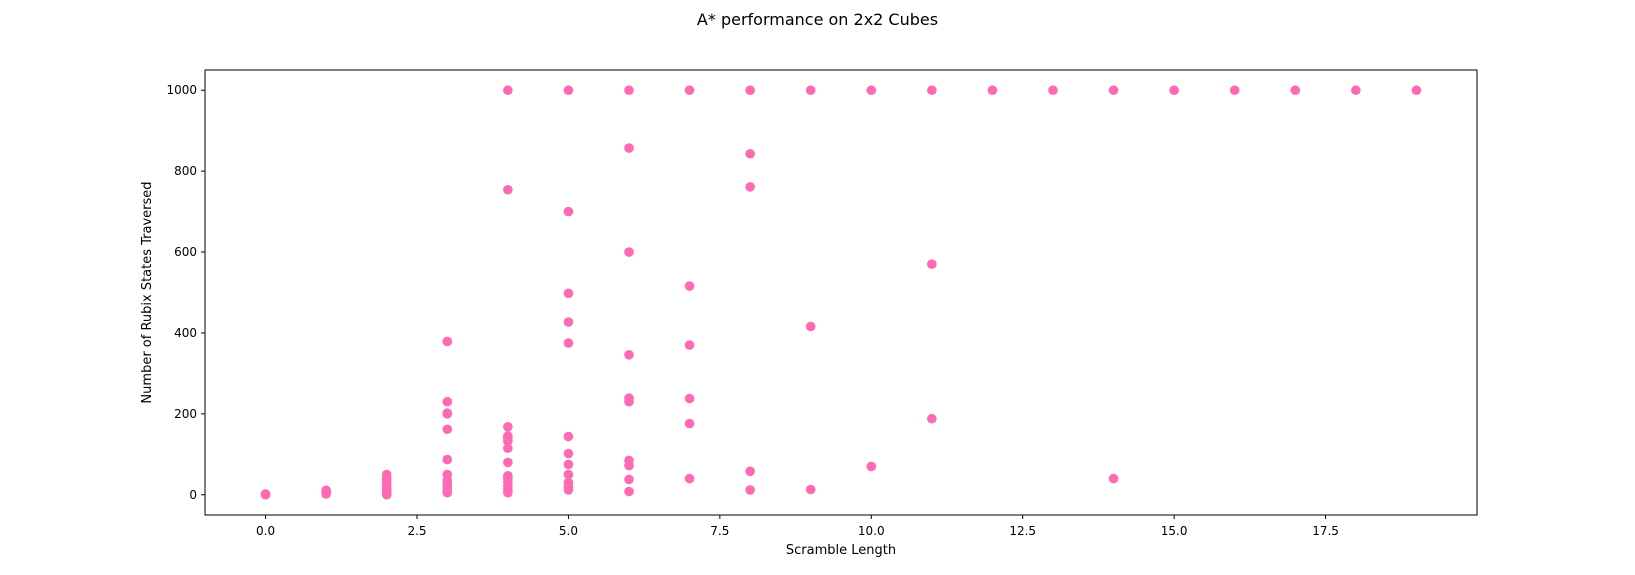 The width and height of the screenshot is (1635, 575). What do you see at coordinates (185, 333) in the screenshot?
I see `y-tick-label: 400` at bounding box center [185, 333].